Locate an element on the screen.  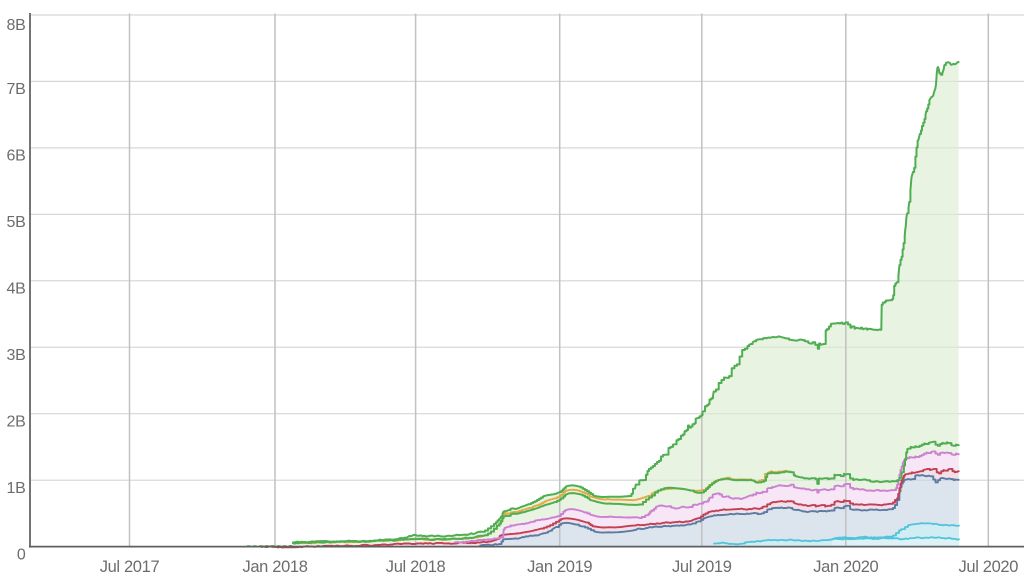
svg-text: Jul 2019 is located at coordinates (702, 566).